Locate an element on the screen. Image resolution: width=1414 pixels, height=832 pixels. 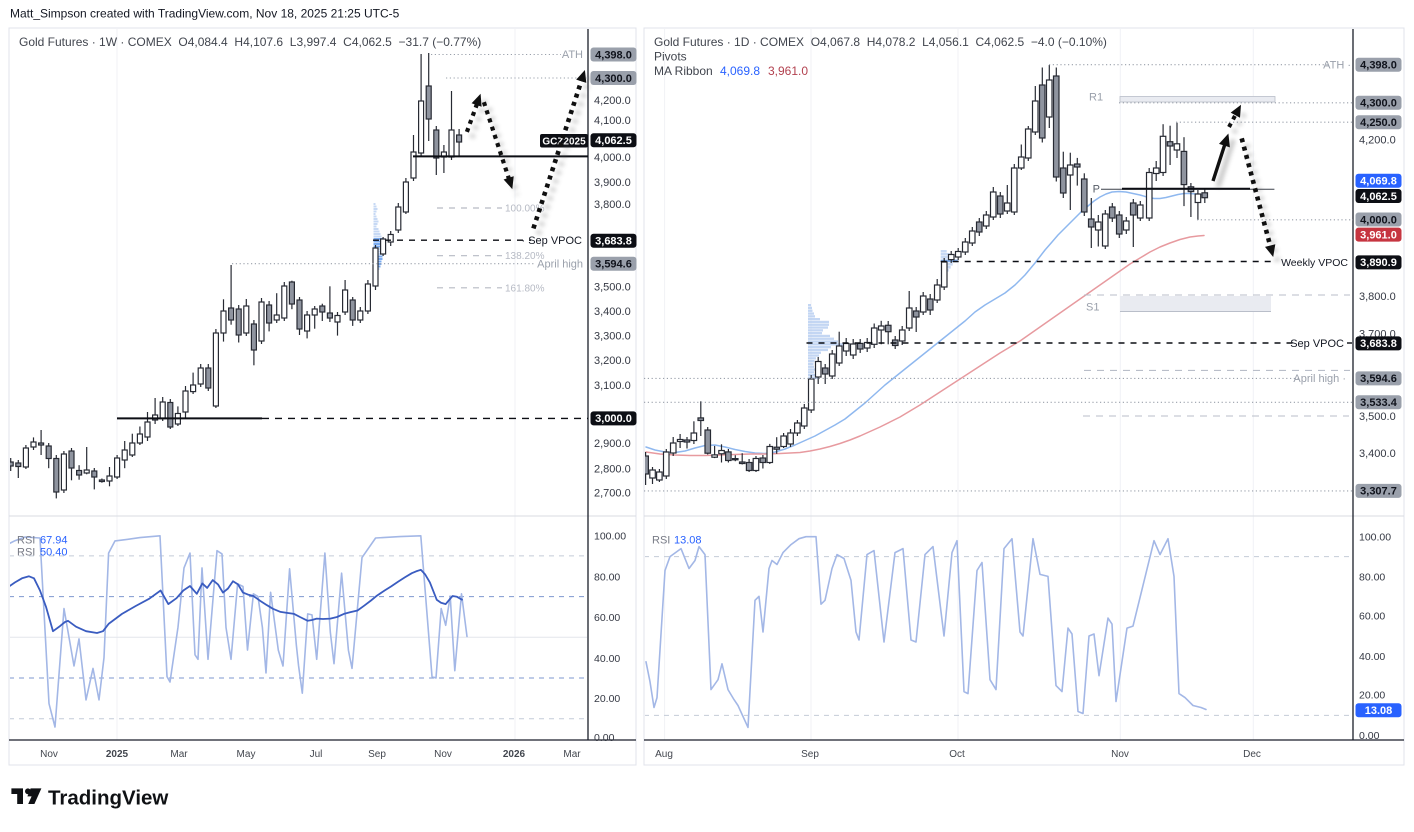
svg-text: R1 is located at coordinates (1096, 98).